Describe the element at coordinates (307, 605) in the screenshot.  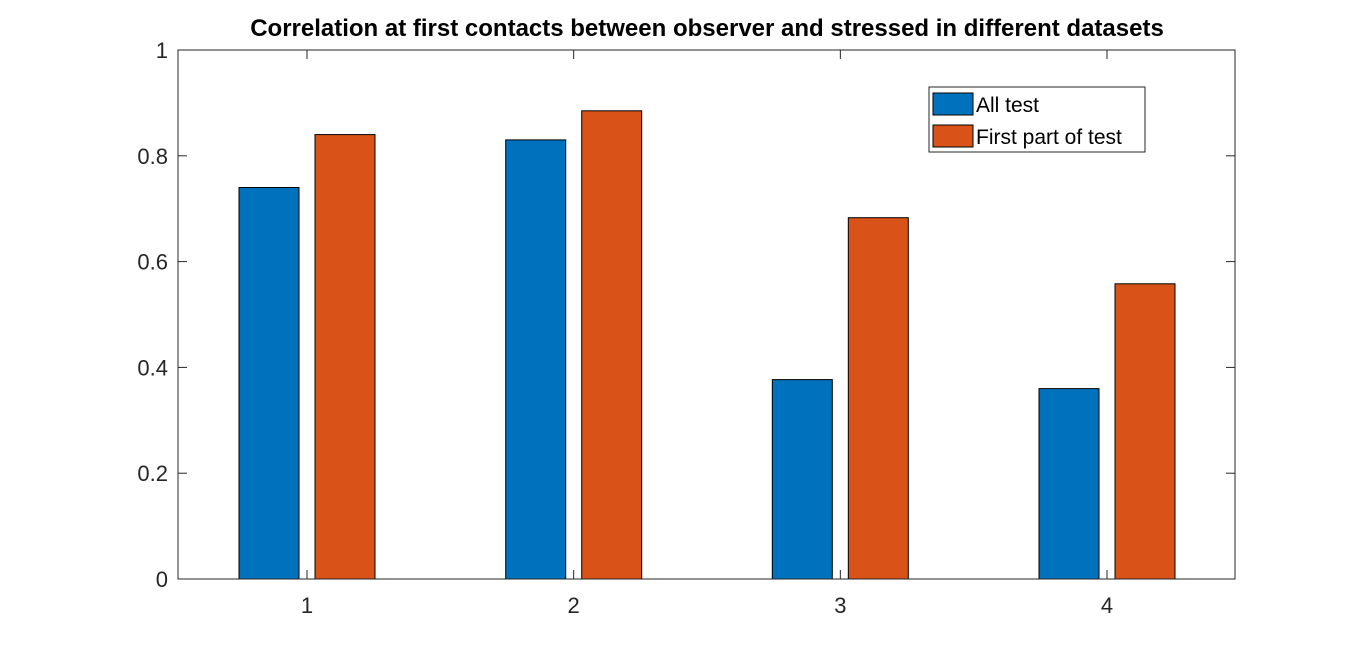
I see `x-tick-label: 1` at that location.